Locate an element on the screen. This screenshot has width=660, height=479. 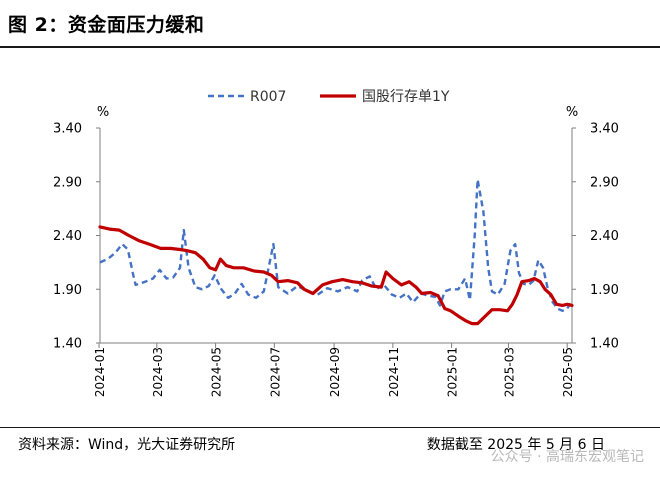
data-cutoff-date: 数据截至 2025 年 5 月 6 日 is located at coordinates (515, 445).